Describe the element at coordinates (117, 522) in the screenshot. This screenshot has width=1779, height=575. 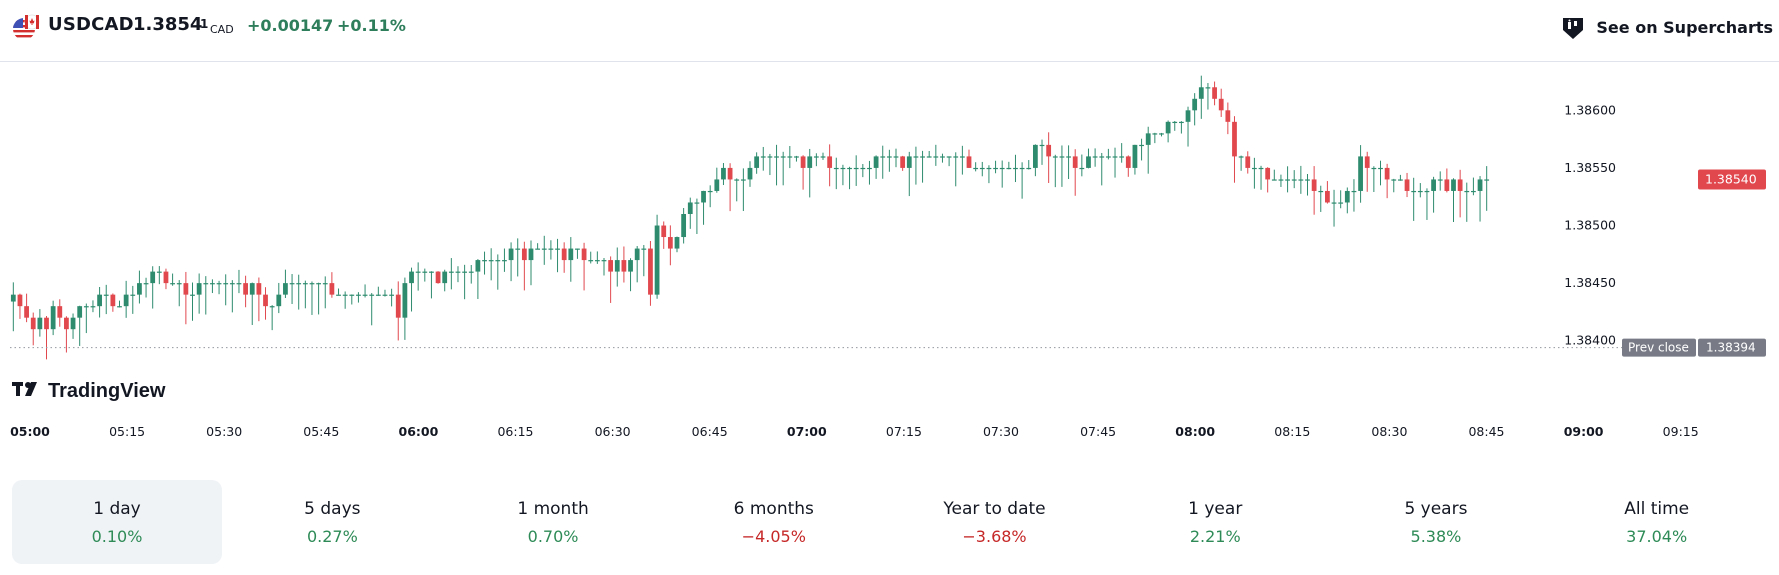
I see `period-1-day: 1 day 0.10%` at that location.